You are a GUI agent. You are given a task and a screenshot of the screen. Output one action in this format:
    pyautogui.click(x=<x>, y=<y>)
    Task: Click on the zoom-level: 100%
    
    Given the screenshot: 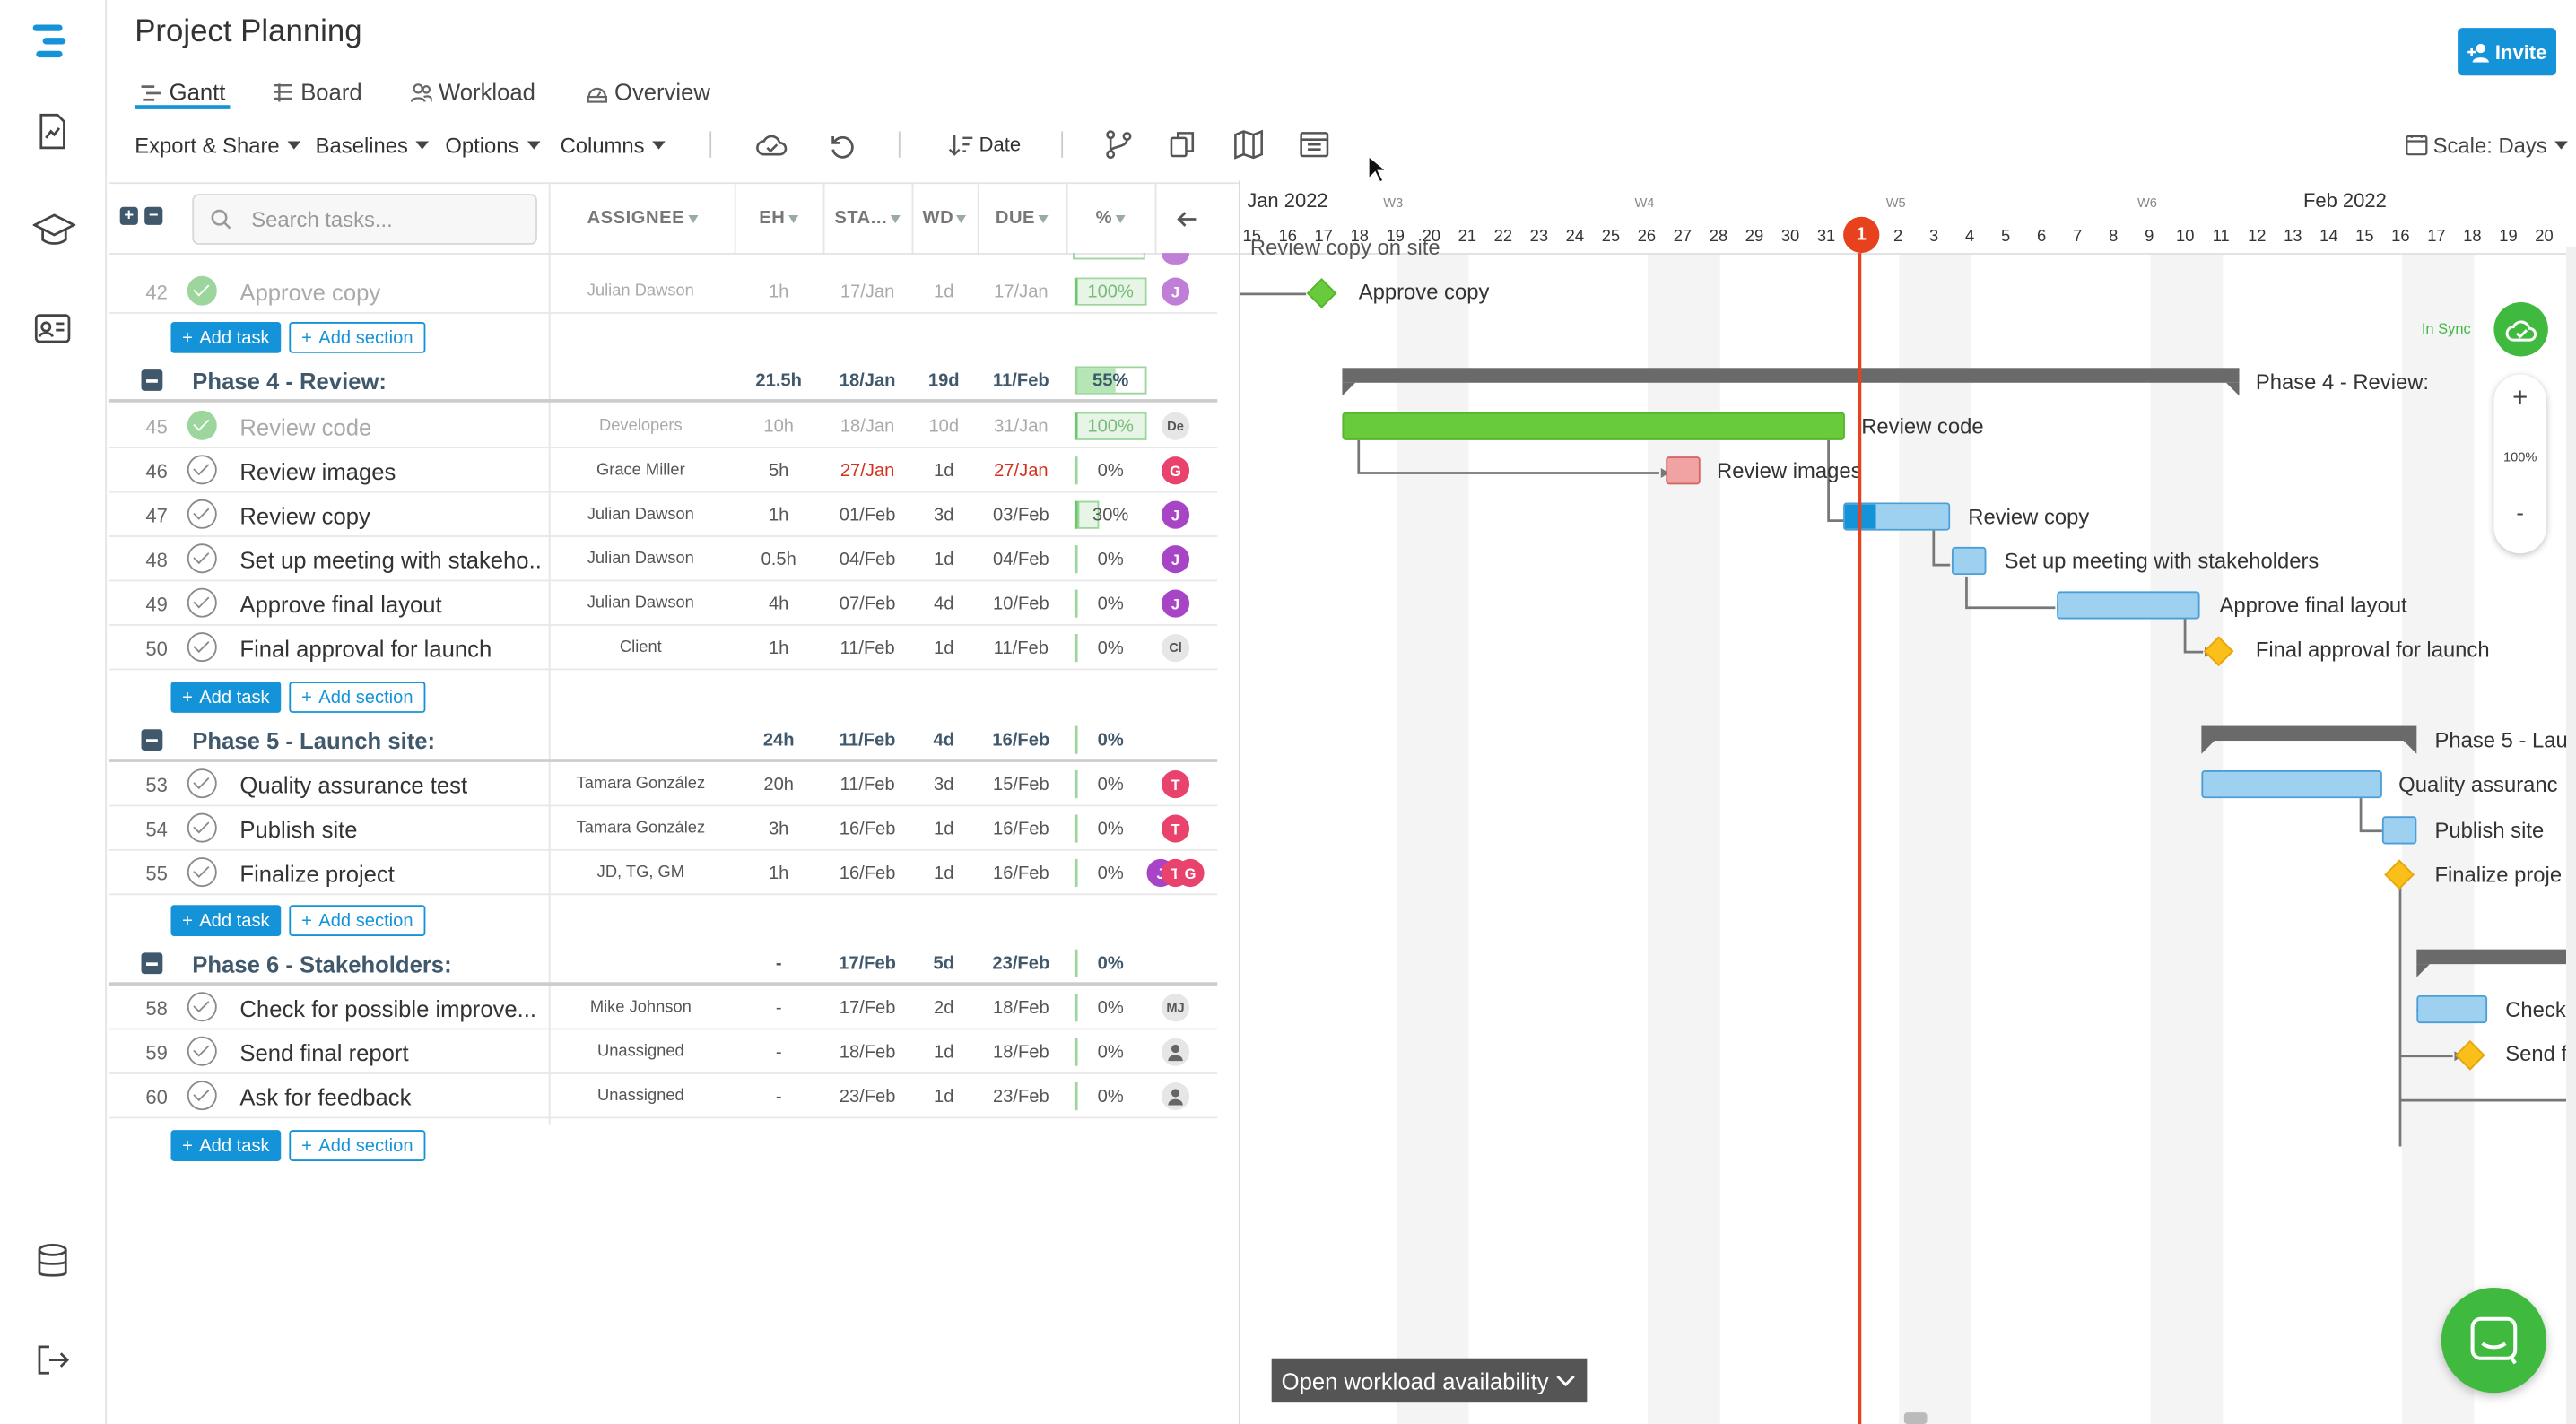 What is the action you would take?
    pyautogui.click(x=2519, y=457)
    